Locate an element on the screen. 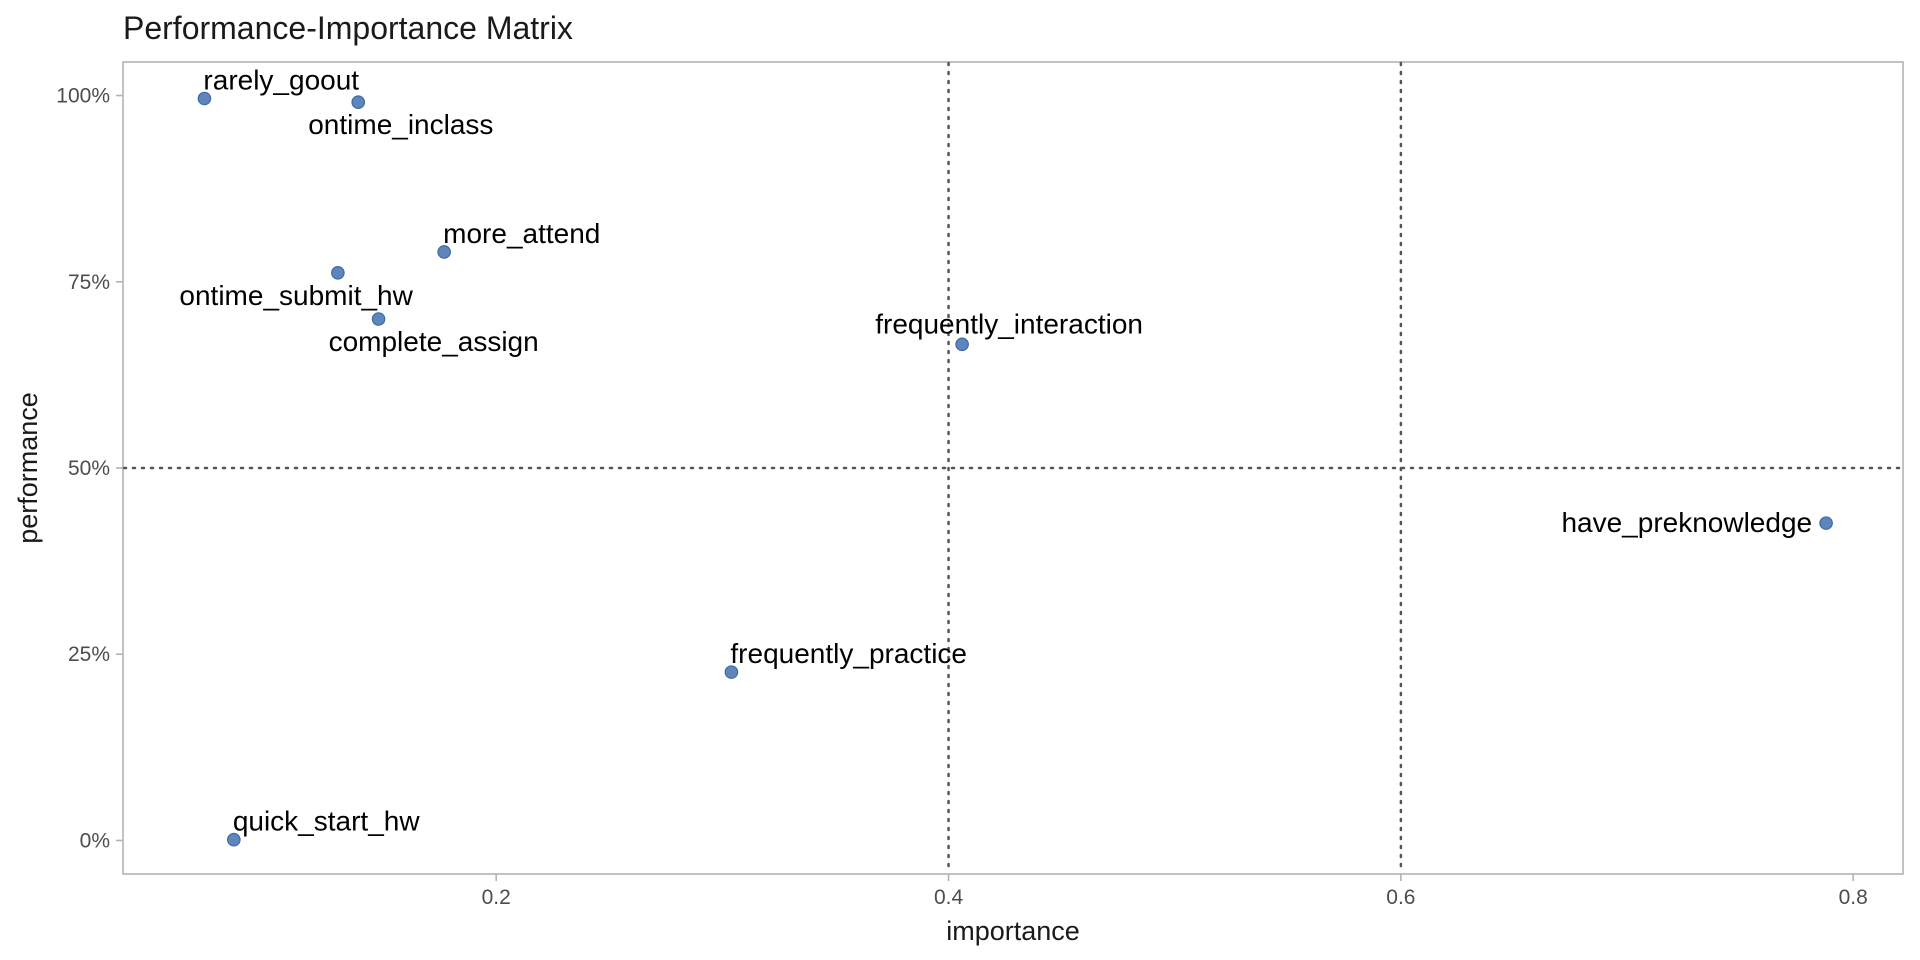 Image resolution: width=1920 pixels, height=960 pixels. point-label: more_attend is located at coordinates (521, 233).